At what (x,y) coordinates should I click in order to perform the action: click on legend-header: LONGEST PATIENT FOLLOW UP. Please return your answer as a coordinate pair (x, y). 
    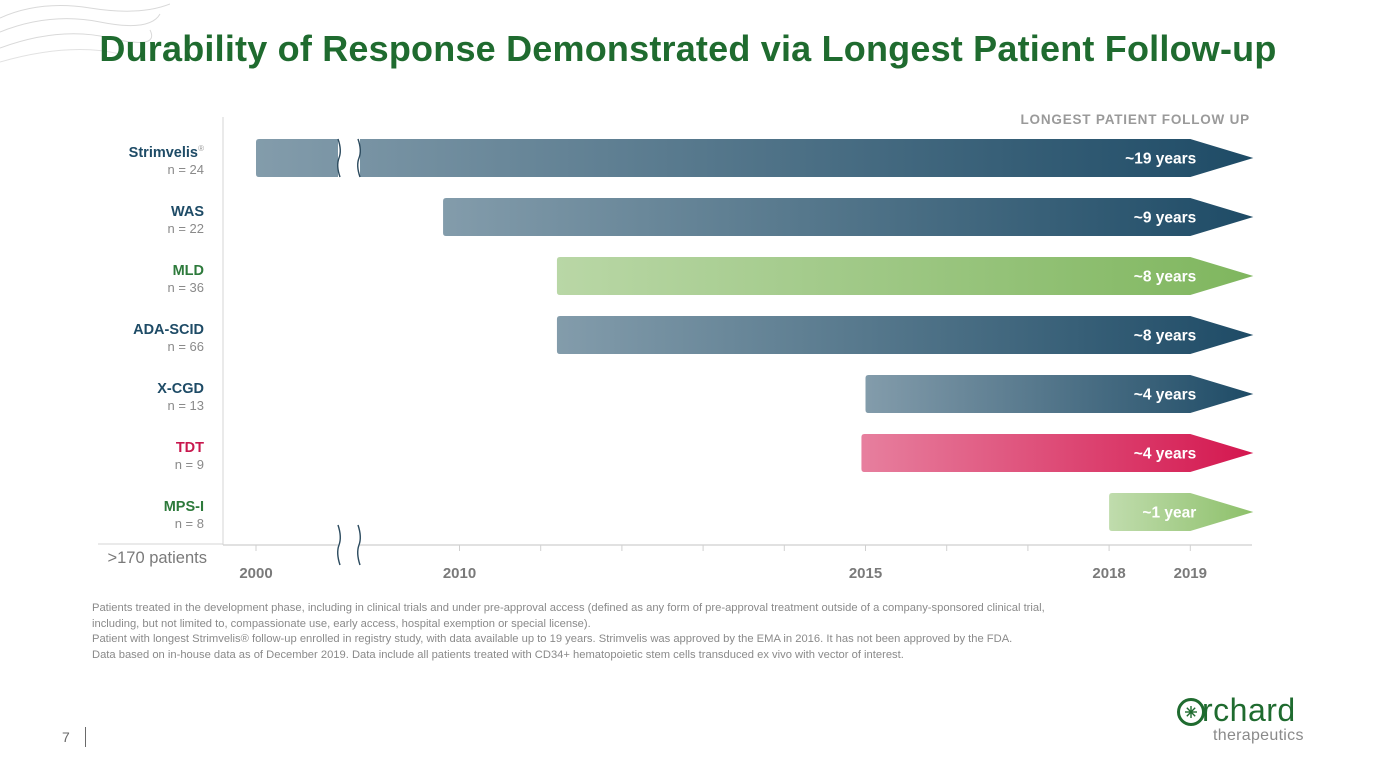
    Looking at the image, I should click on (1136, 119).